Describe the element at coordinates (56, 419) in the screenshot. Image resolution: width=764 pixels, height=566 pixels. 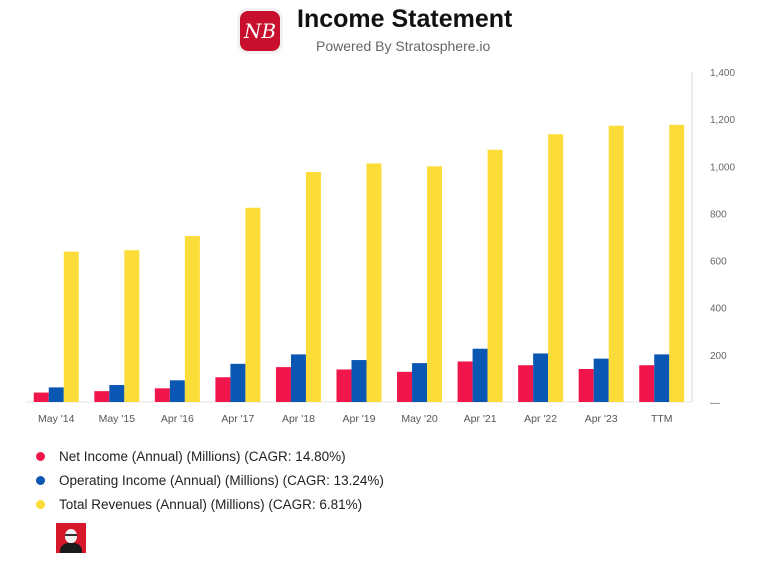
I see `x-tick-label: May '14` at that location.